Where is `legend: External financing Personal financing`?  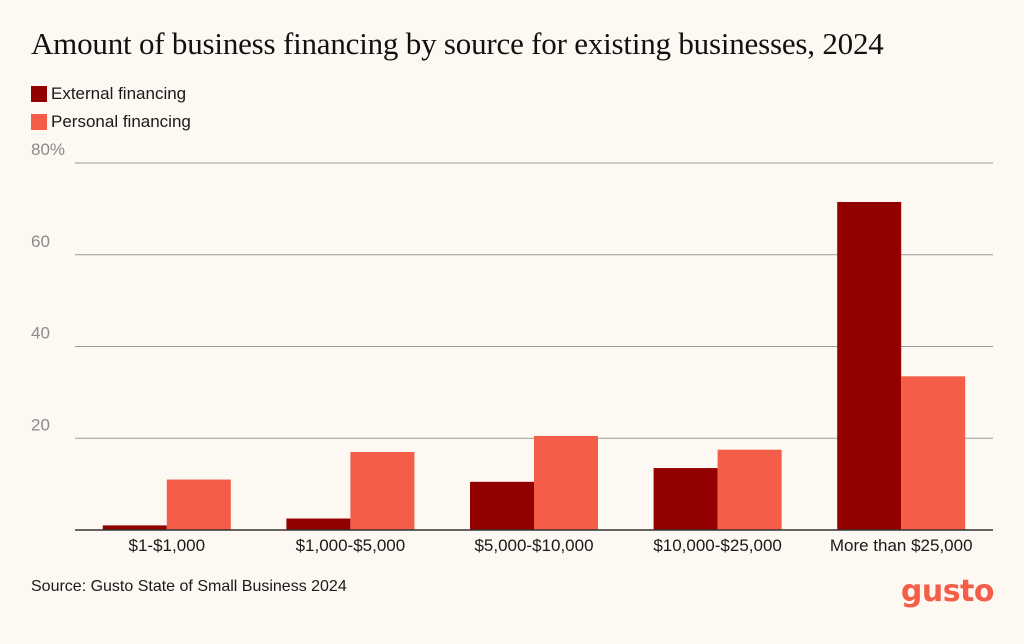 legend: External financing Personal financing is located at coordinates (111, 108).